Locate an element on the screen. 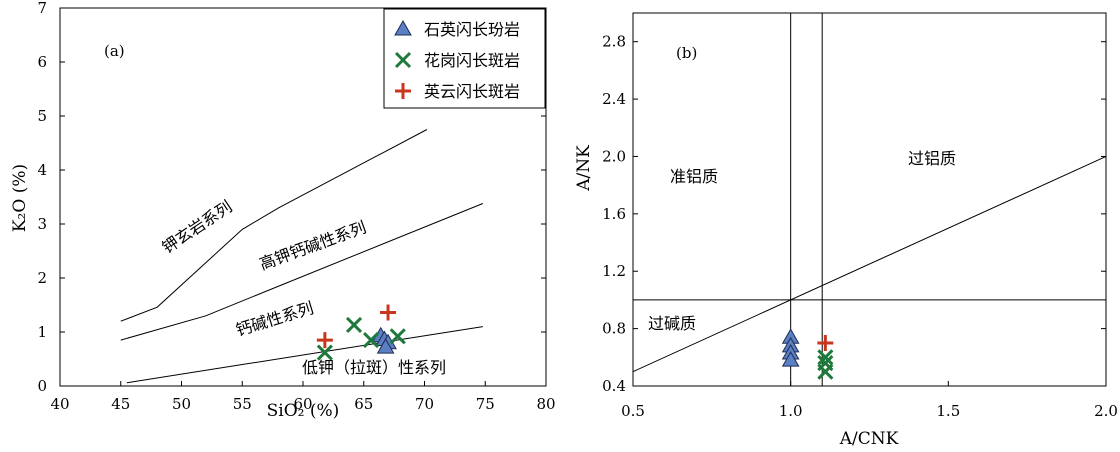 This screenshot has width=1120, height=452. panel-a-x-tick-label-0: 40 is located at coordinates (59, 404).